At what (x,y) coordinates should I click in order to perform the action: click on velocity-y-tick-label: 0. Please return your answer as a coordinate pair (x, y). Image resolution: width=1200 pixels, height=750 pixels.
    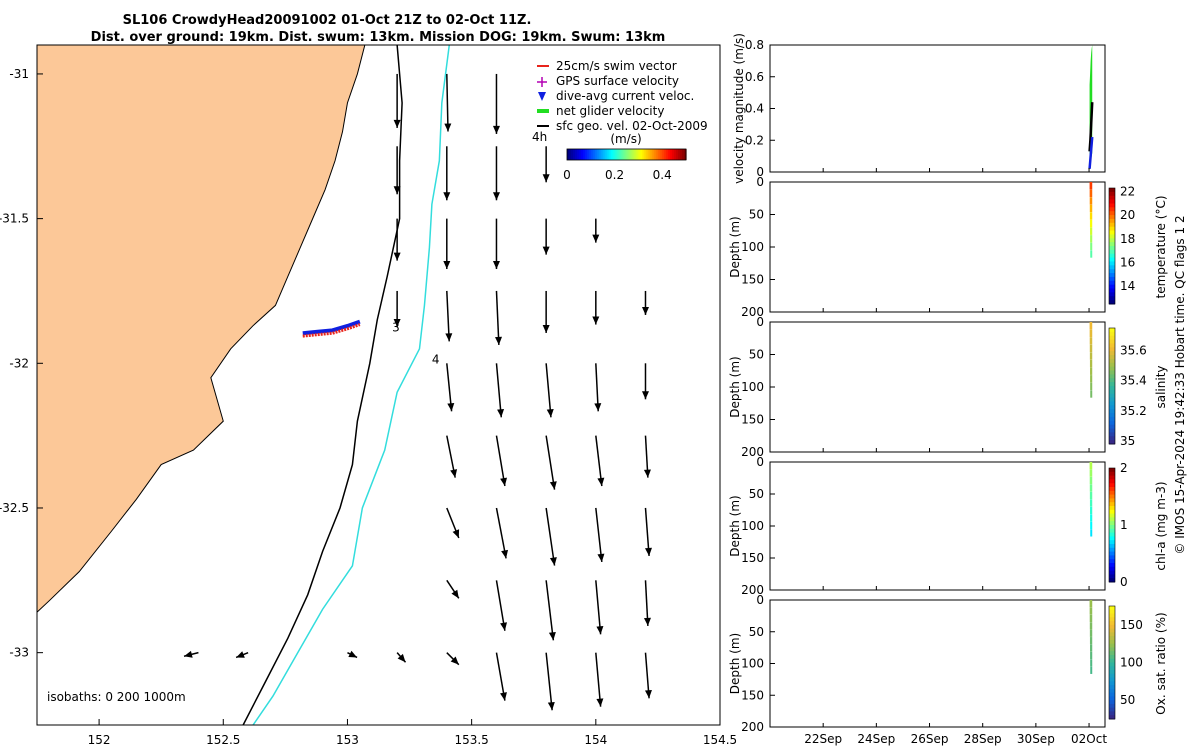
    Looking at the image, I should click on (760, 172).